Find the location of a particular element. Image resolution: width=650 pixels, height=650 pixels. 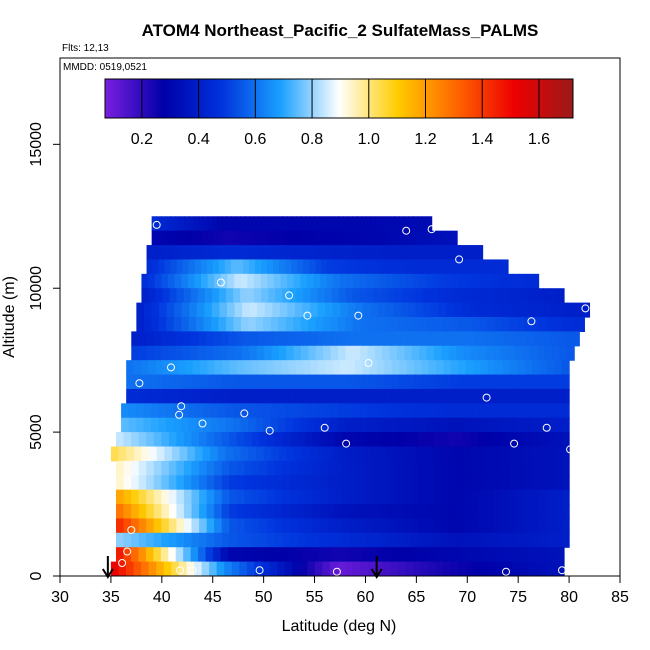

colorbar-tick-label: 1.6 is located at coordinates (539, 139).